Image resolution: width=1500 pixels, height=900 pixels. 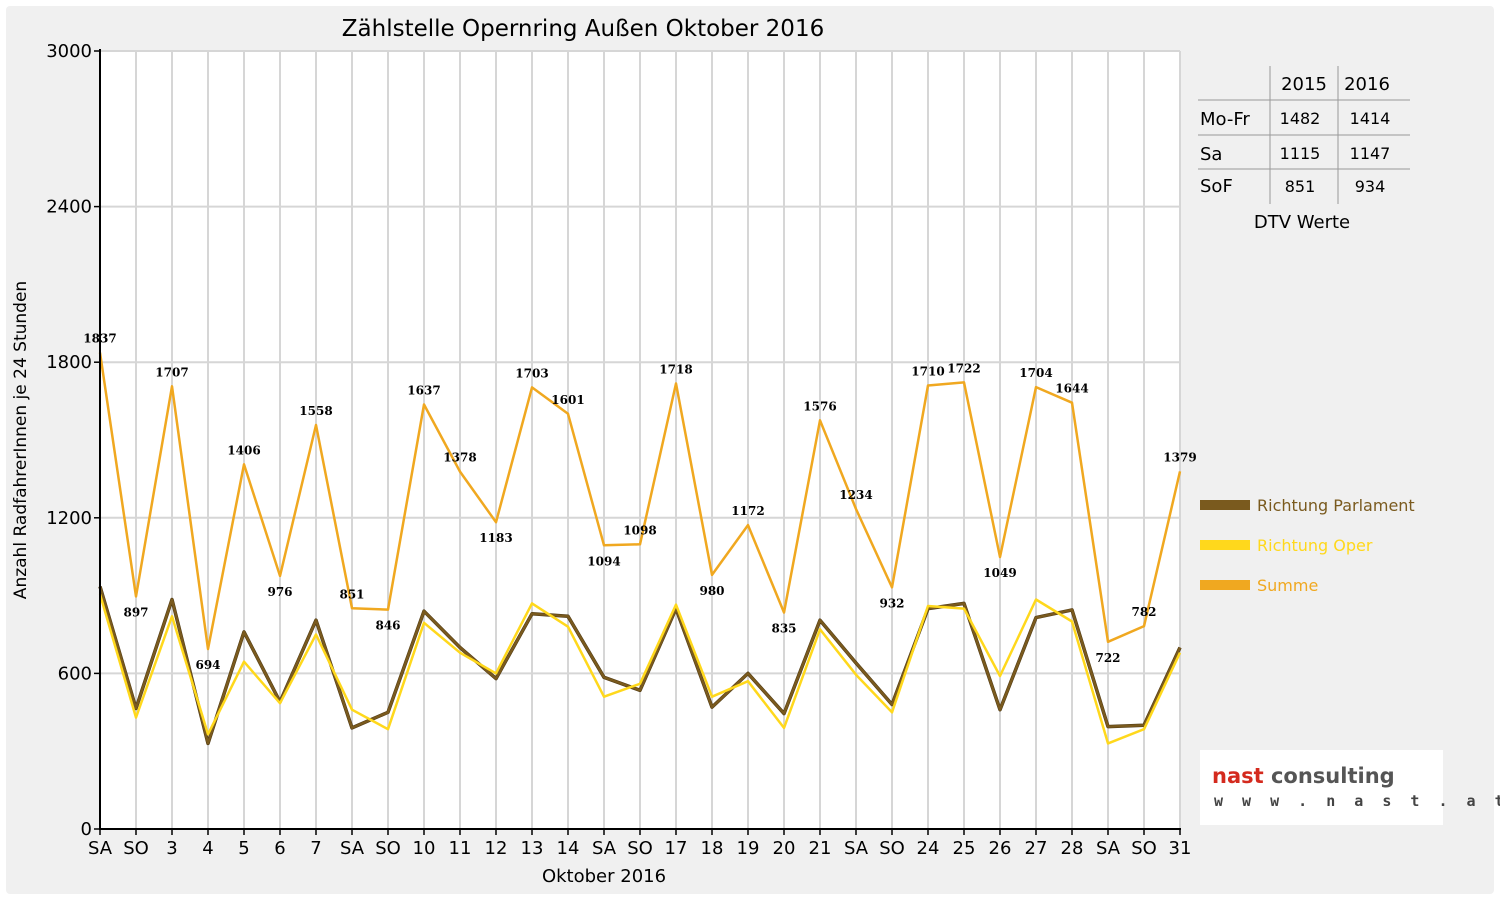 What do you see at coordinates (1225, 585) in the screenshot?
I see `legend-swatch-summe` at bounding box center [1225, 585].